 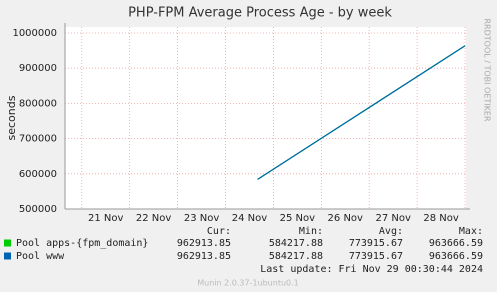 I want to click on last-update: Last update: Fri Nov 29 00:30:44 2024, so click(x=371, y=269).